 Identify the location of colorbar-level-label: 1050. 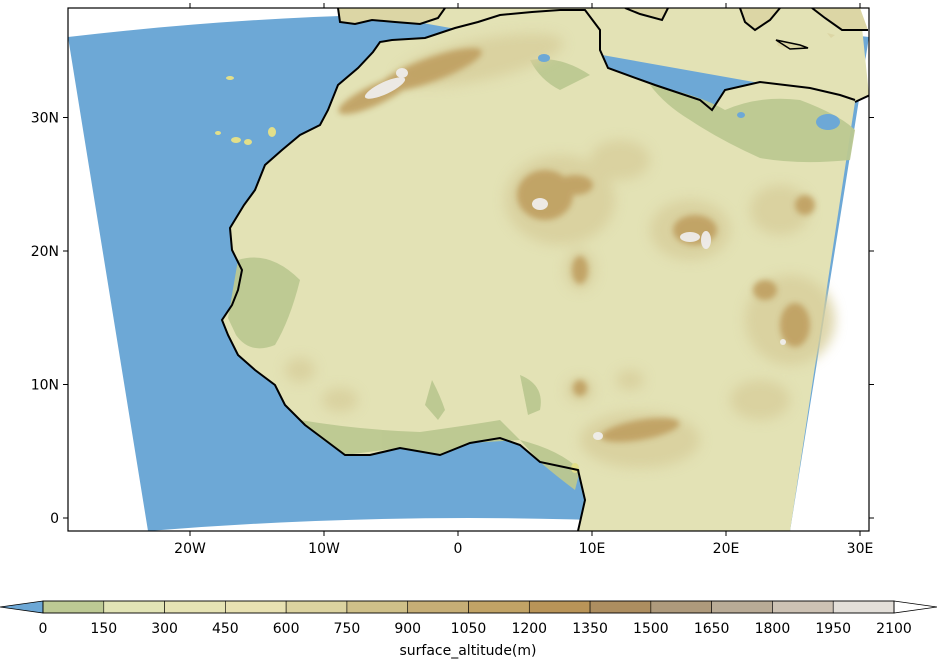
(469, 629).